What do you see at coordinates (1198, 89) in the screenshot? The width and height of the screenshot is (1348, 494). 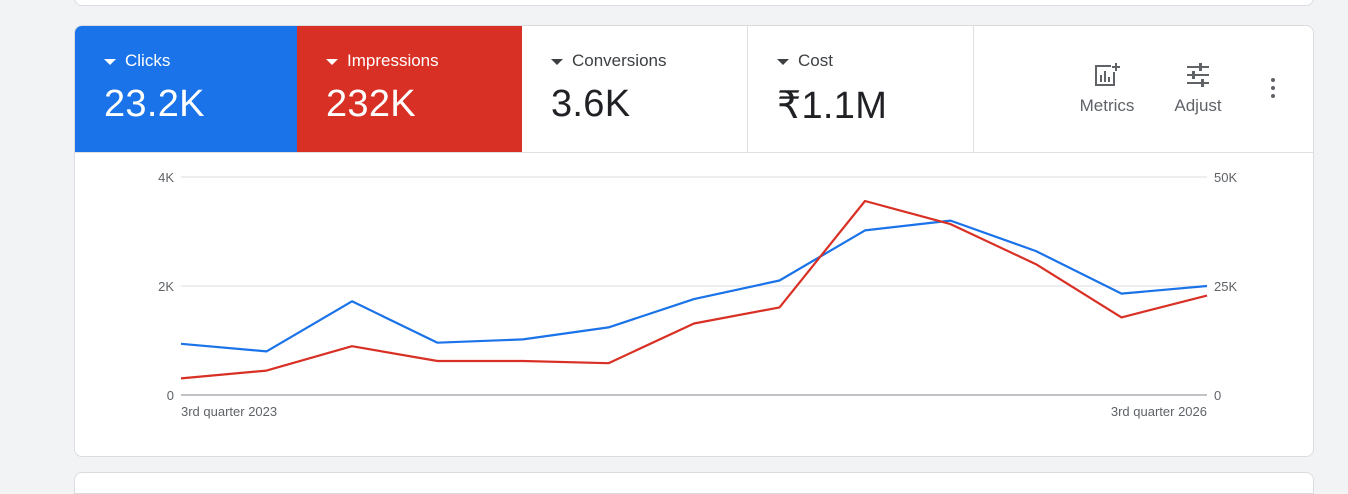 I see `adjust-button: Adjust` at bounding box center [1198, 89].